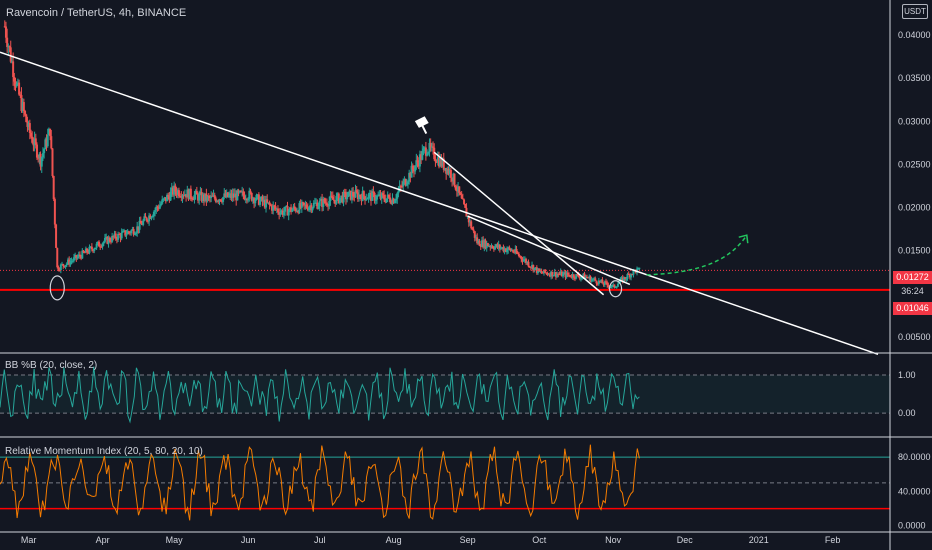 The width and height of the screenshot is (932, 550). I want to click on currency-badge: USDT, so click(915, 11).